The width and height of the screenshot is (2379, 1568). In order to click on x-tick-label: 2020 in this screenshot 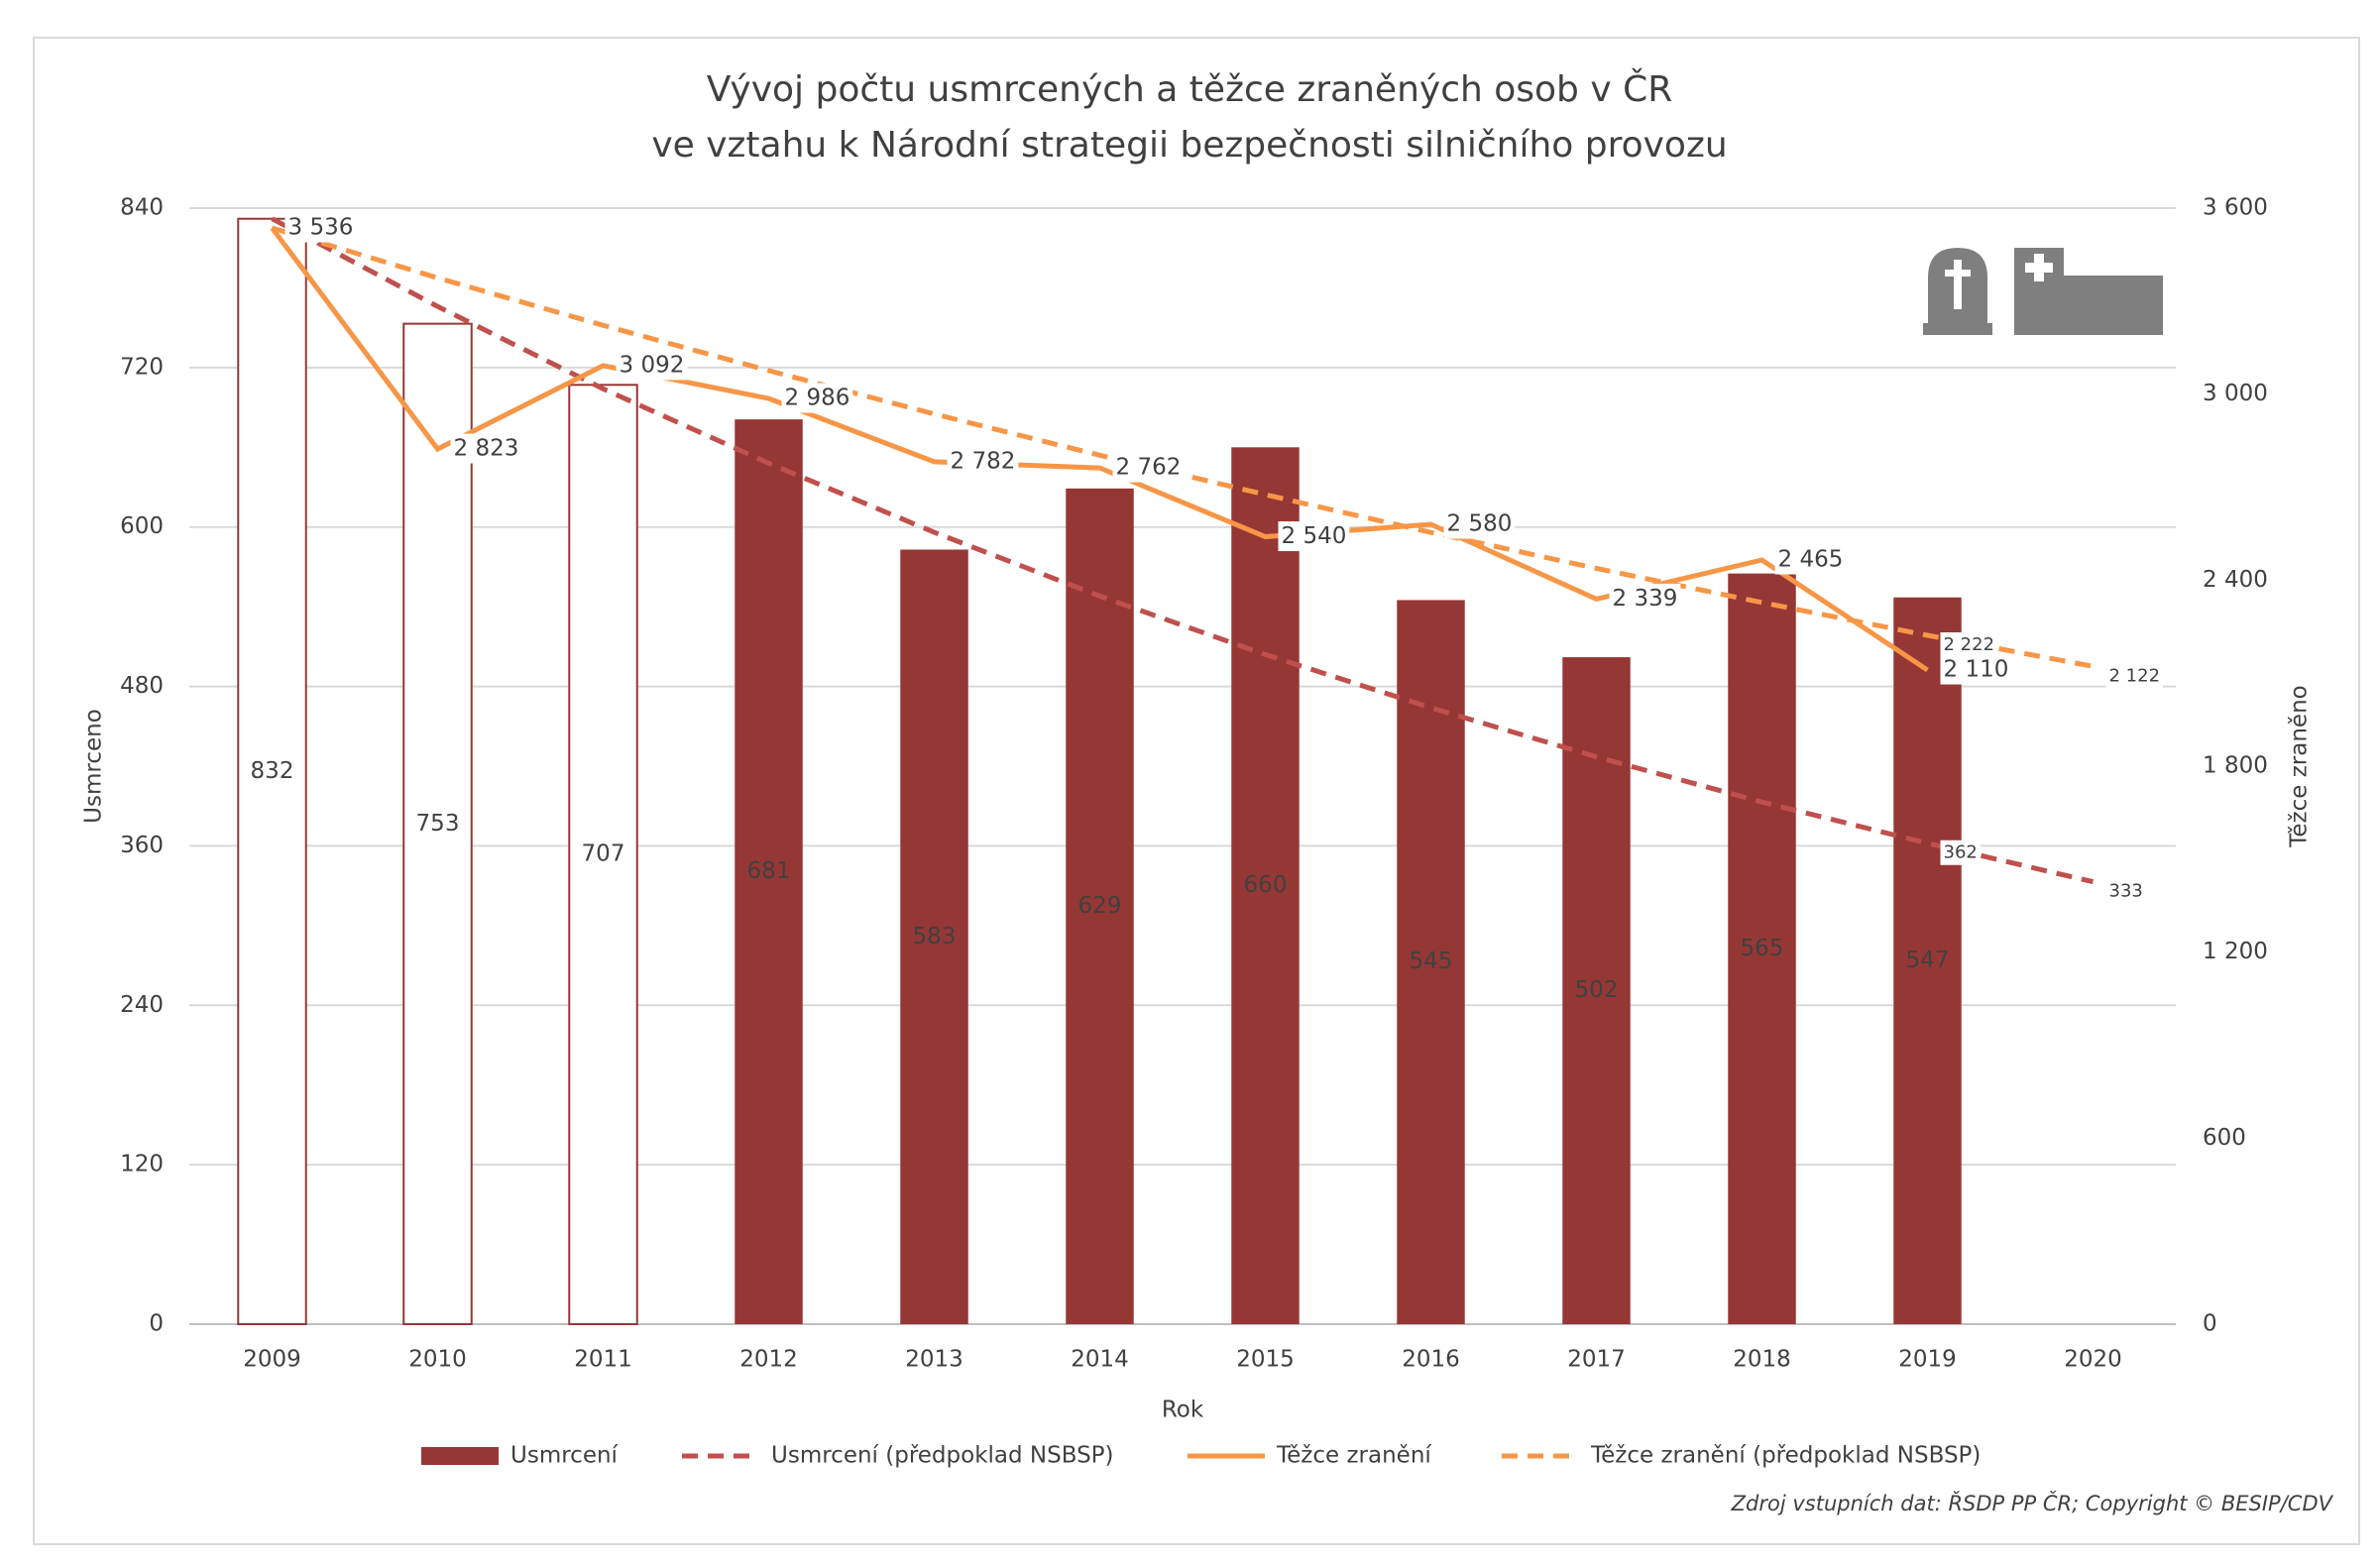, I will do `click(2093, 1360)`.